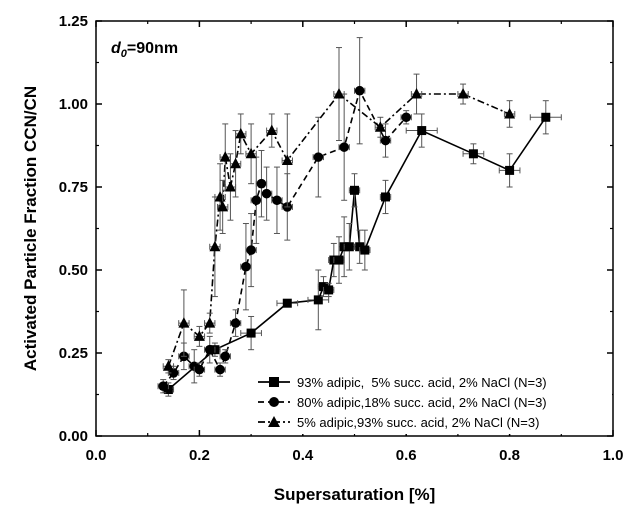  What do you see at coordinates (124, 54) in the screenshot?
I see `annotation-subscript: 0` at bounding box center [124, 54].